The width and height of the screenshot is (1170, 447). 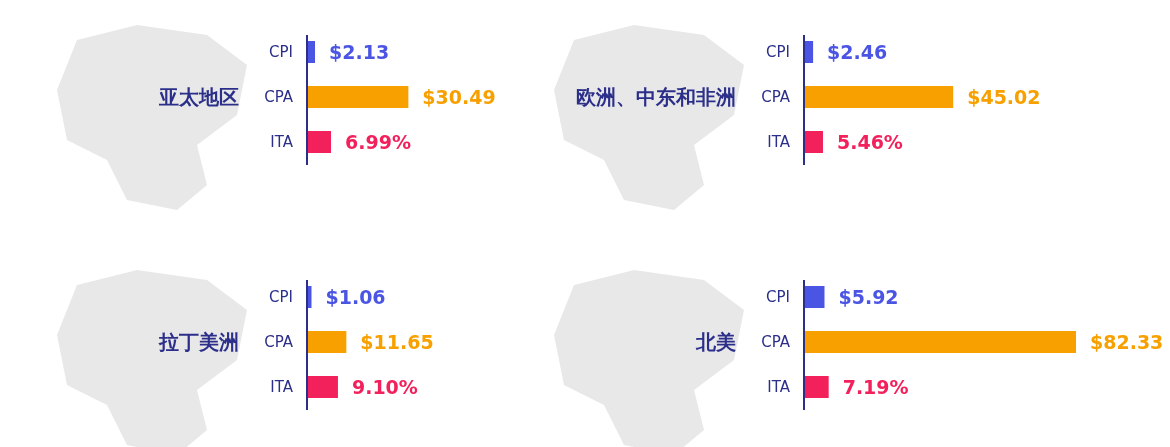 I want to click on data-label: $1.06, so click(x=355, y=297).